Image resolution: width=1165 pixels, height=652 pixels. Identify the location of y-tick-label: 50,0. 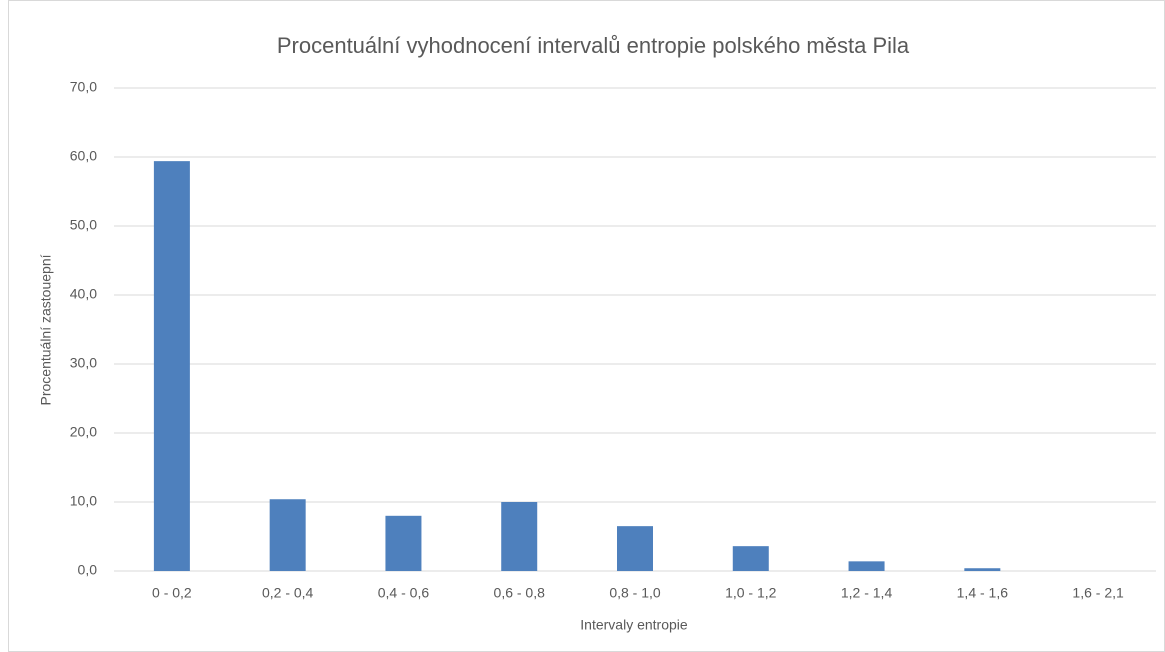
(83, 225).